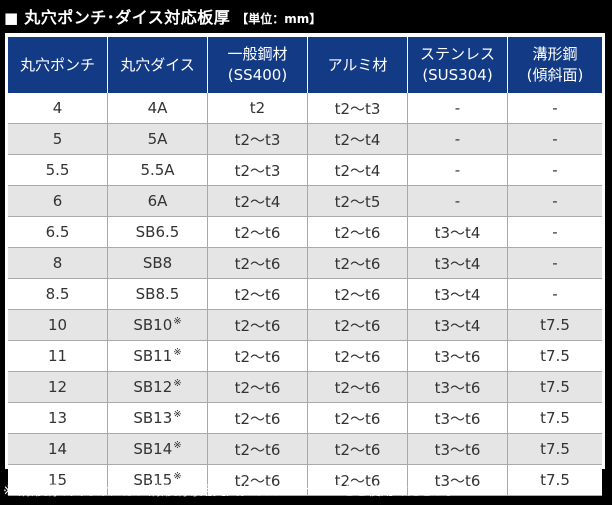 This screenshot has width=612, height=505. What do you see at coordinates (157, 201) in the screenshot?
I see `cell-value: 6A` at bounding box center [157, 201].